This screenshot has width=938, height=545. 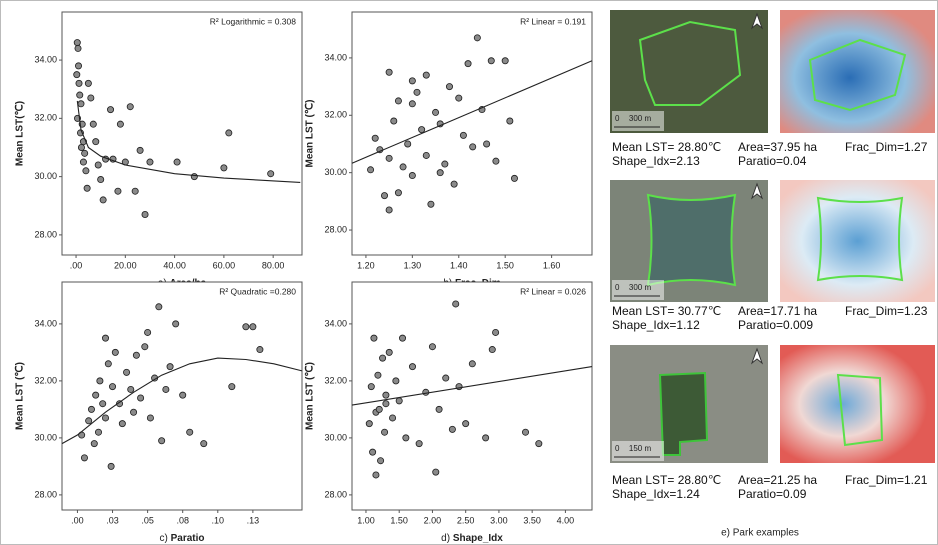 What do you see at coordinates (760, 533) in the screenshot?
I see `caption: e) Park examples` at bounding box center [760, 533].